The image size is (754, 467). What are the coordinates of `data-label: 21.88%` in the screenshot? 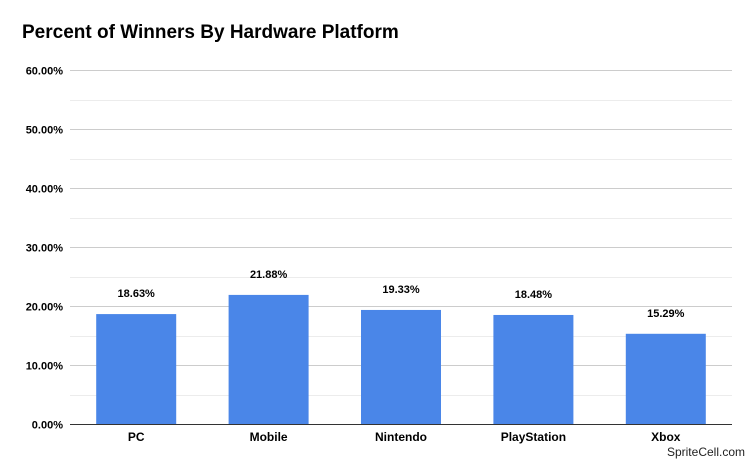 It's located at (269, 275).